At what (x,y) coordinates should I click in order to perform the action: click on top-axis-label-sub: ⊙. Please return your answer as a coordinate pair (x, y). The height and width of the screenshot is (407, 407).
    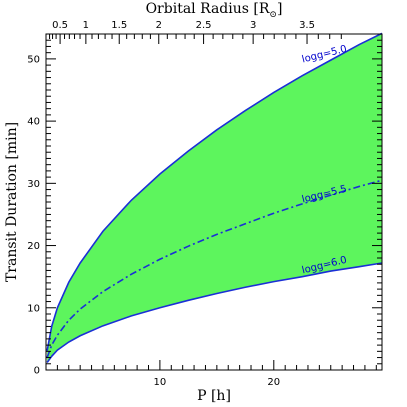
    Looking at the image, I should click on (273, 15).